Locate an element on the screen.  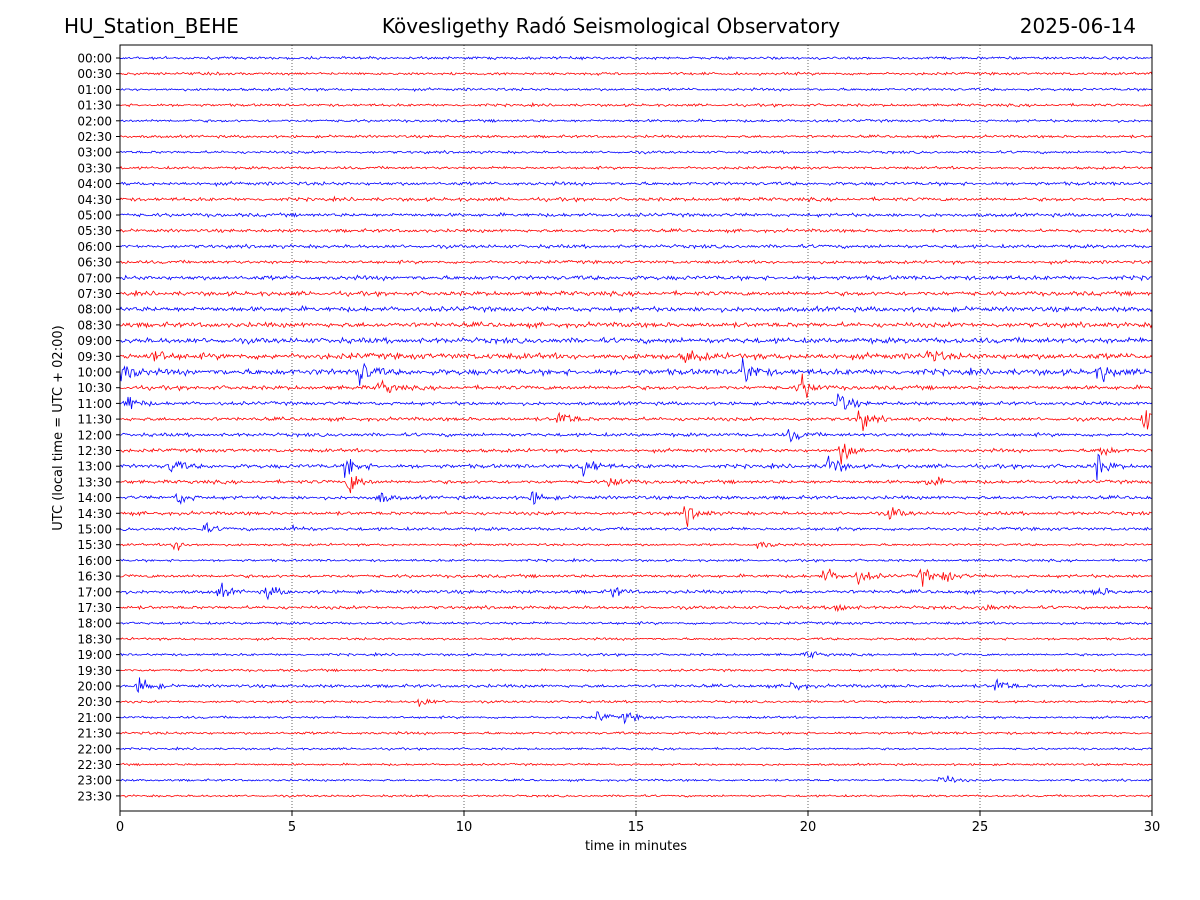
y-tick-label: 04:30 is located at coordinates (94, 200).